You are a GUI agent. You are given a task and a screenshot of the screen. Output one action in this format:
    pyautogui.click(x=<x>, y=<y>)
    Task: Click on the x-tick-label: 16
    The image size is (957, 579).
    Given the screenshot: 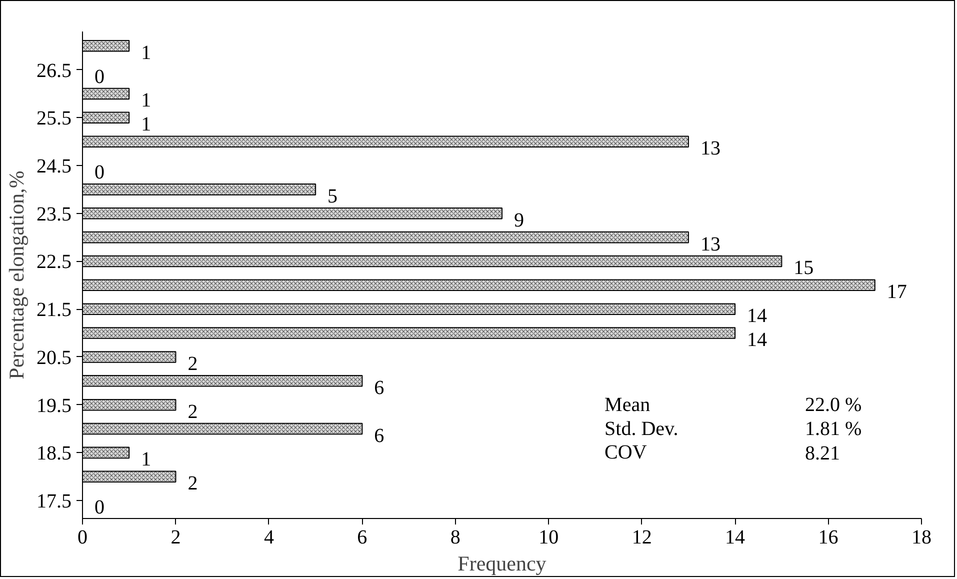 What is the action you would take?
    pyautogui.click(x=828, y=537)
    